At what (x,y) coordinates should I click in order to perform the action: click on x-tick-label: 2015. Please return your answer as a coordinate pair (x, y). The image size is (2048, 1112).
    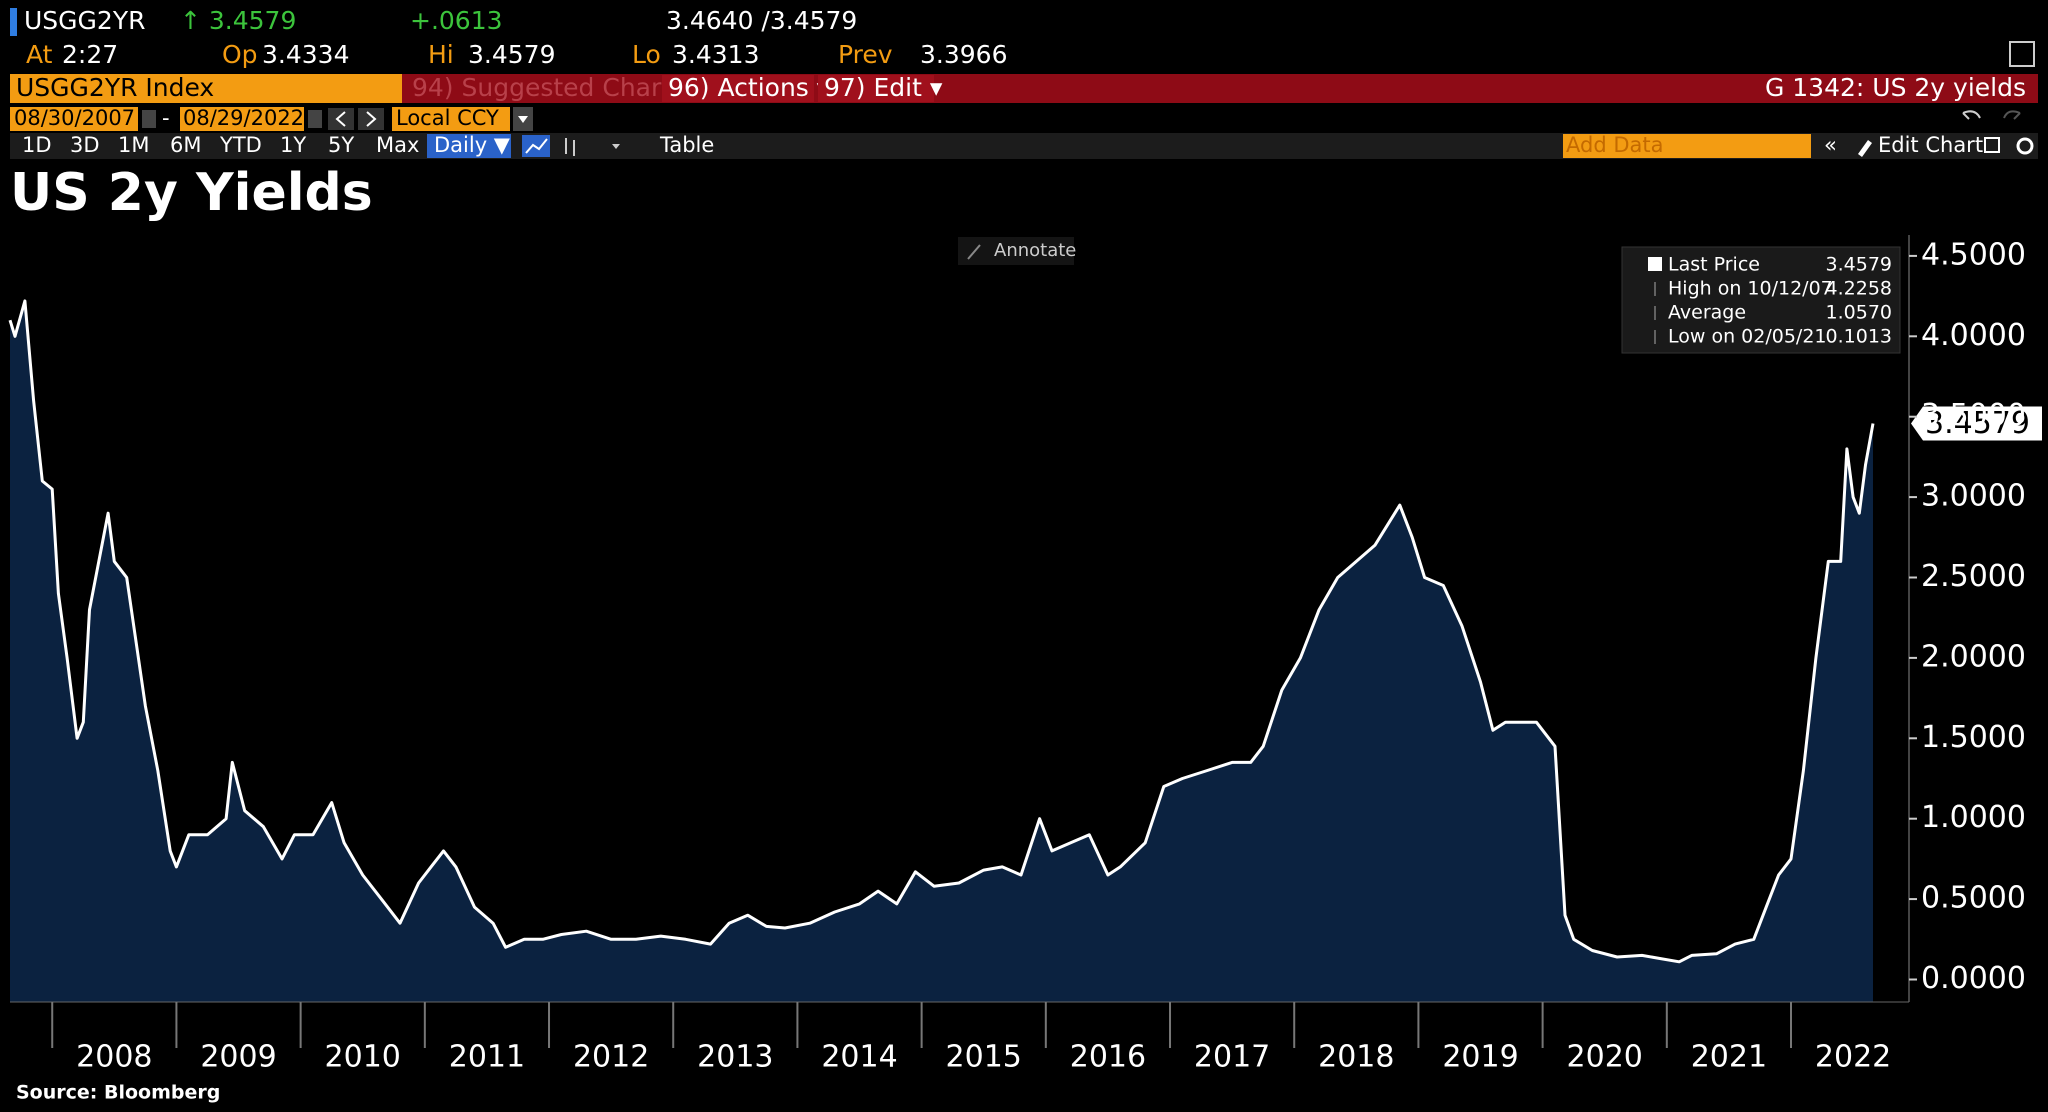
    Looking at the image, I should click on (984, 1057).